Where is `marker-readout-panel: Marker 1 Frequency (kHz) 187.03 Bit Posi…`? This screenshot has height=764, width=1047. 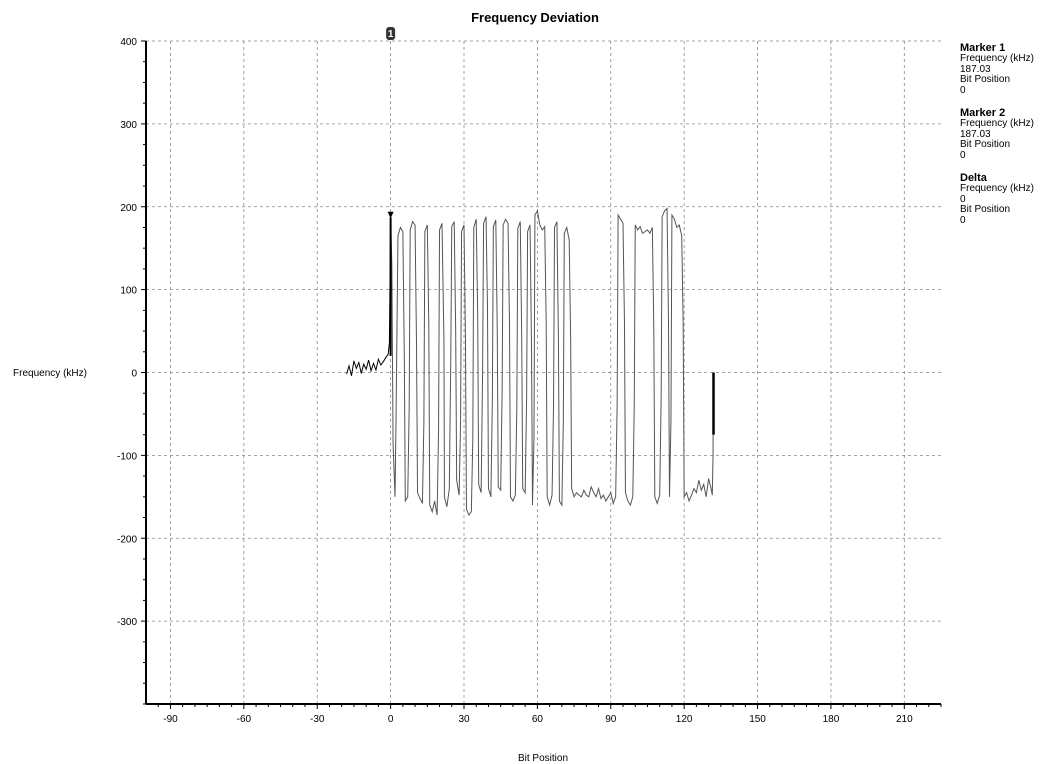 marker-readout-panel: Marker 1 Frequency (kHz) 187.03 Bit Posi… is located at coordinates (1003, 139).